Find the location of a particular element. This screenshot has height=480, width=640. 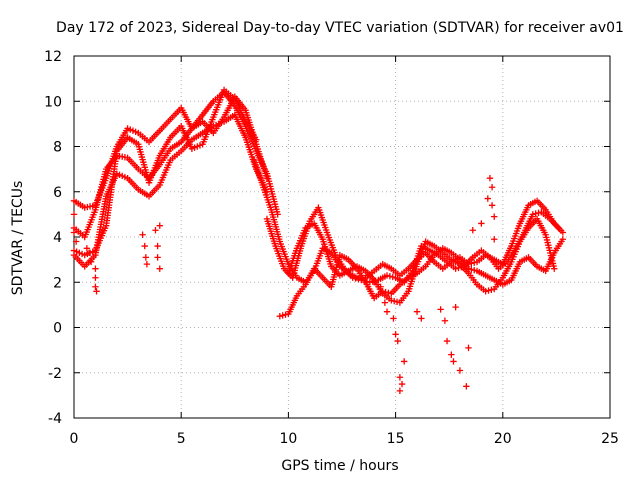

x-axis-label: GPS time / hours is located at coordinates (339, 466).